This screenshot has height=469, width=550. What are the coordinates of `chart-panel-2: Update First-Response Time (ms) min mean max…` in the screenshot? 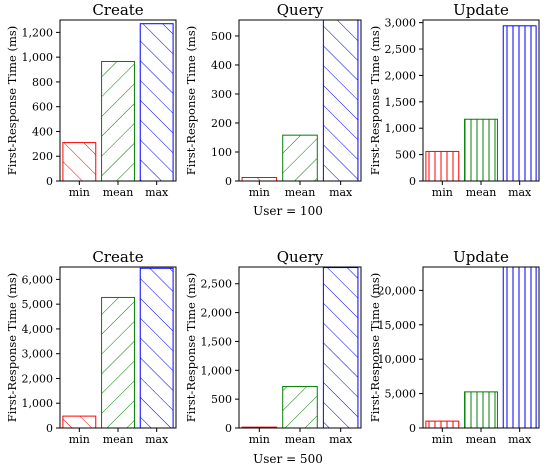 It's located at (454, 100).